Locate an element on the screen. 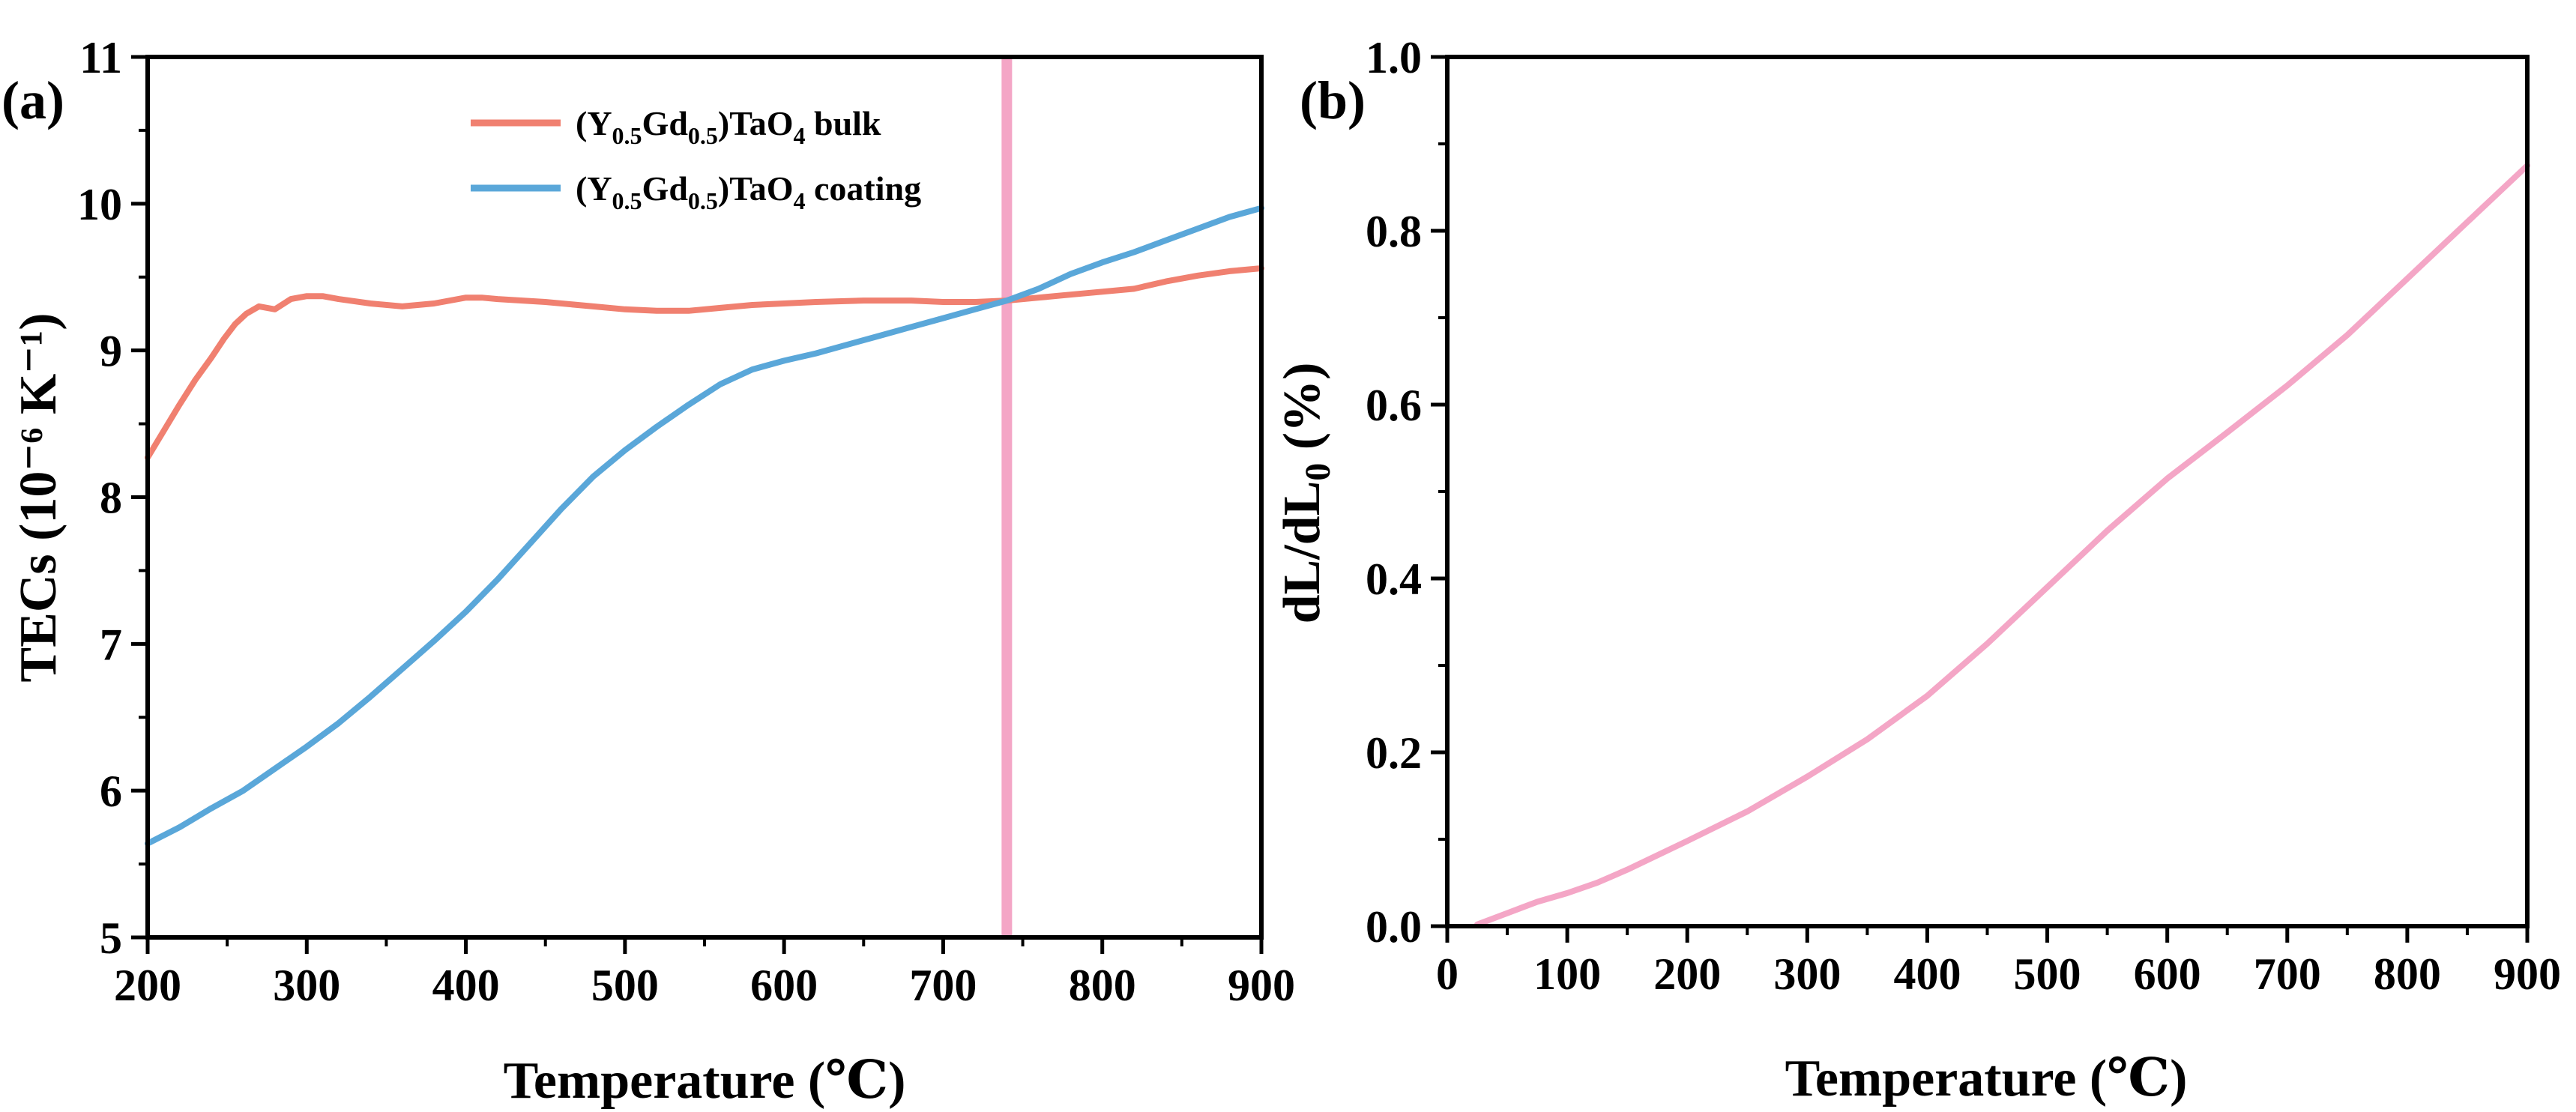  panel-a-x-axis-label: Temperature (℃) is located at coordinates (705, 1081).